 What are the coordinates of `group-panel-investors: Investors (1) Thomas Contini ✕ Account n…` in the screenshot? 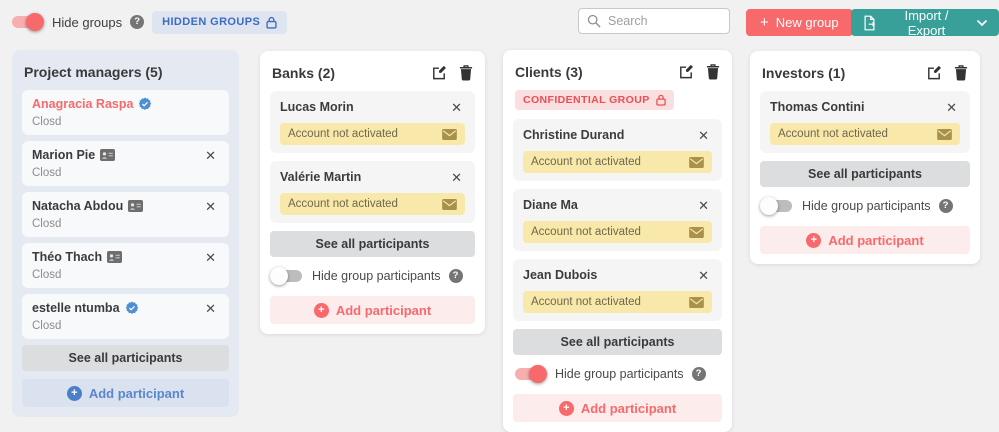 It's located at (865, 157).